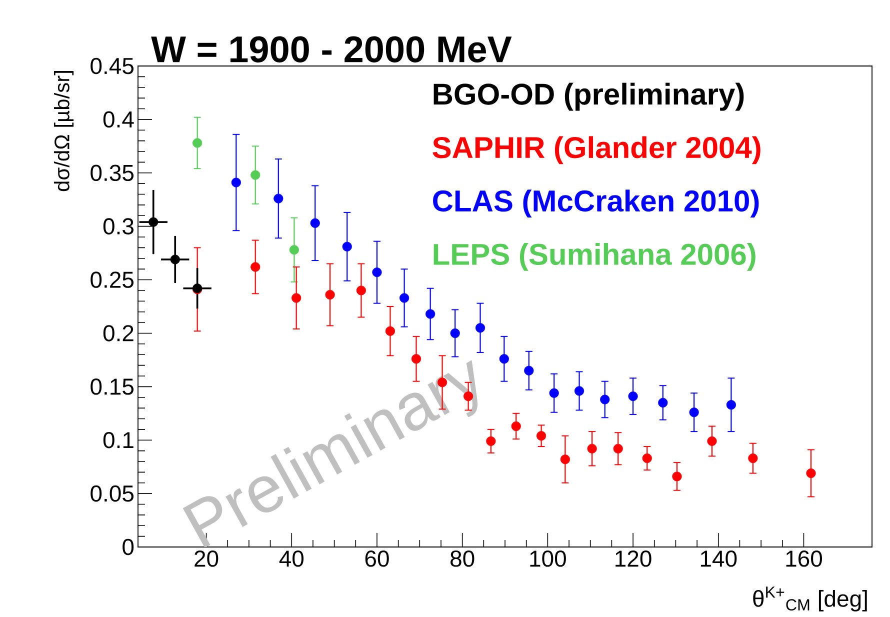 The image size is (890, 617). Describe the element at coordinates (718, 558) in the screenshot. I see `x-tick-label: 140` at that location.